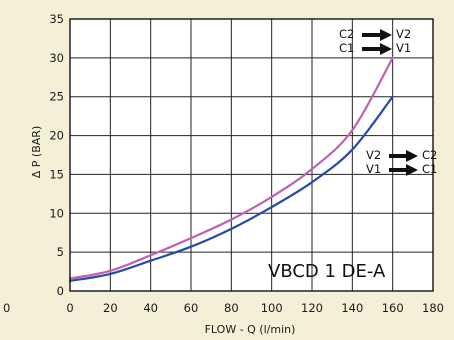 The image size is (454, 340). I want to click on annot-lower-to-1: C2, so click(429, 155).